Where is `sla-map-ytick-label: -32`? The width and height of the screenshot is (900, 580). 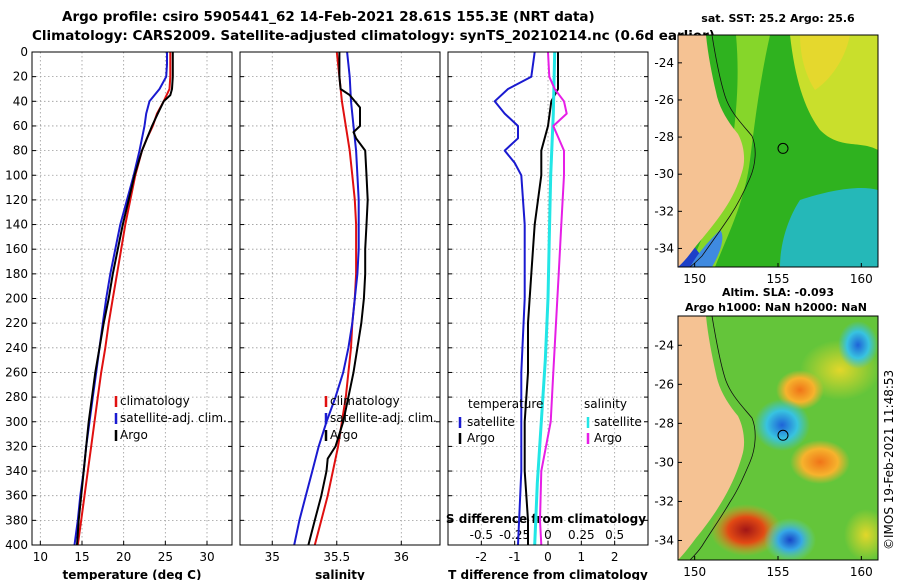
sla-map-ytick-label: -32 is located at coordinates (664, 501).